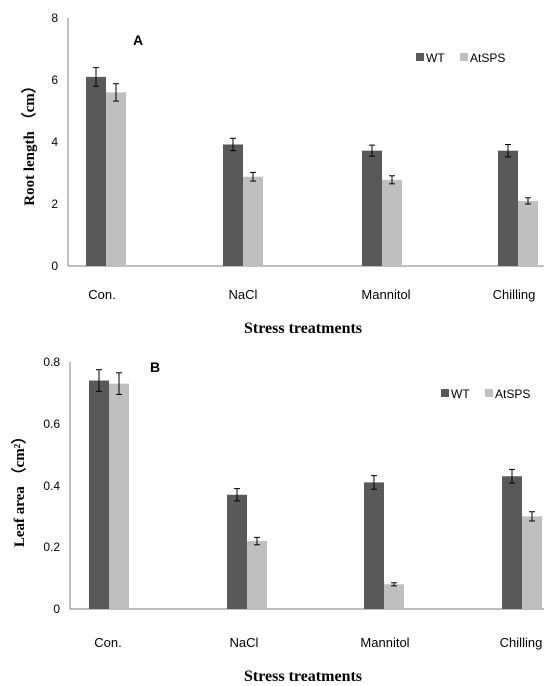  I want to click on chart-a-category-label: Con., so click(101, 294).